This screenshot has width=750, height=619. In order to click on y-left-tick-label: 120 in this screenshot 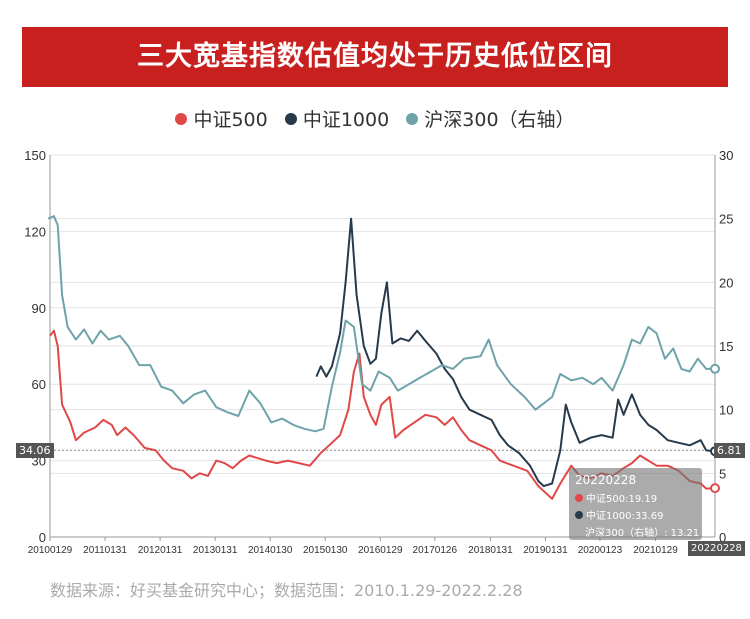, I will do `click(35, 231)`.